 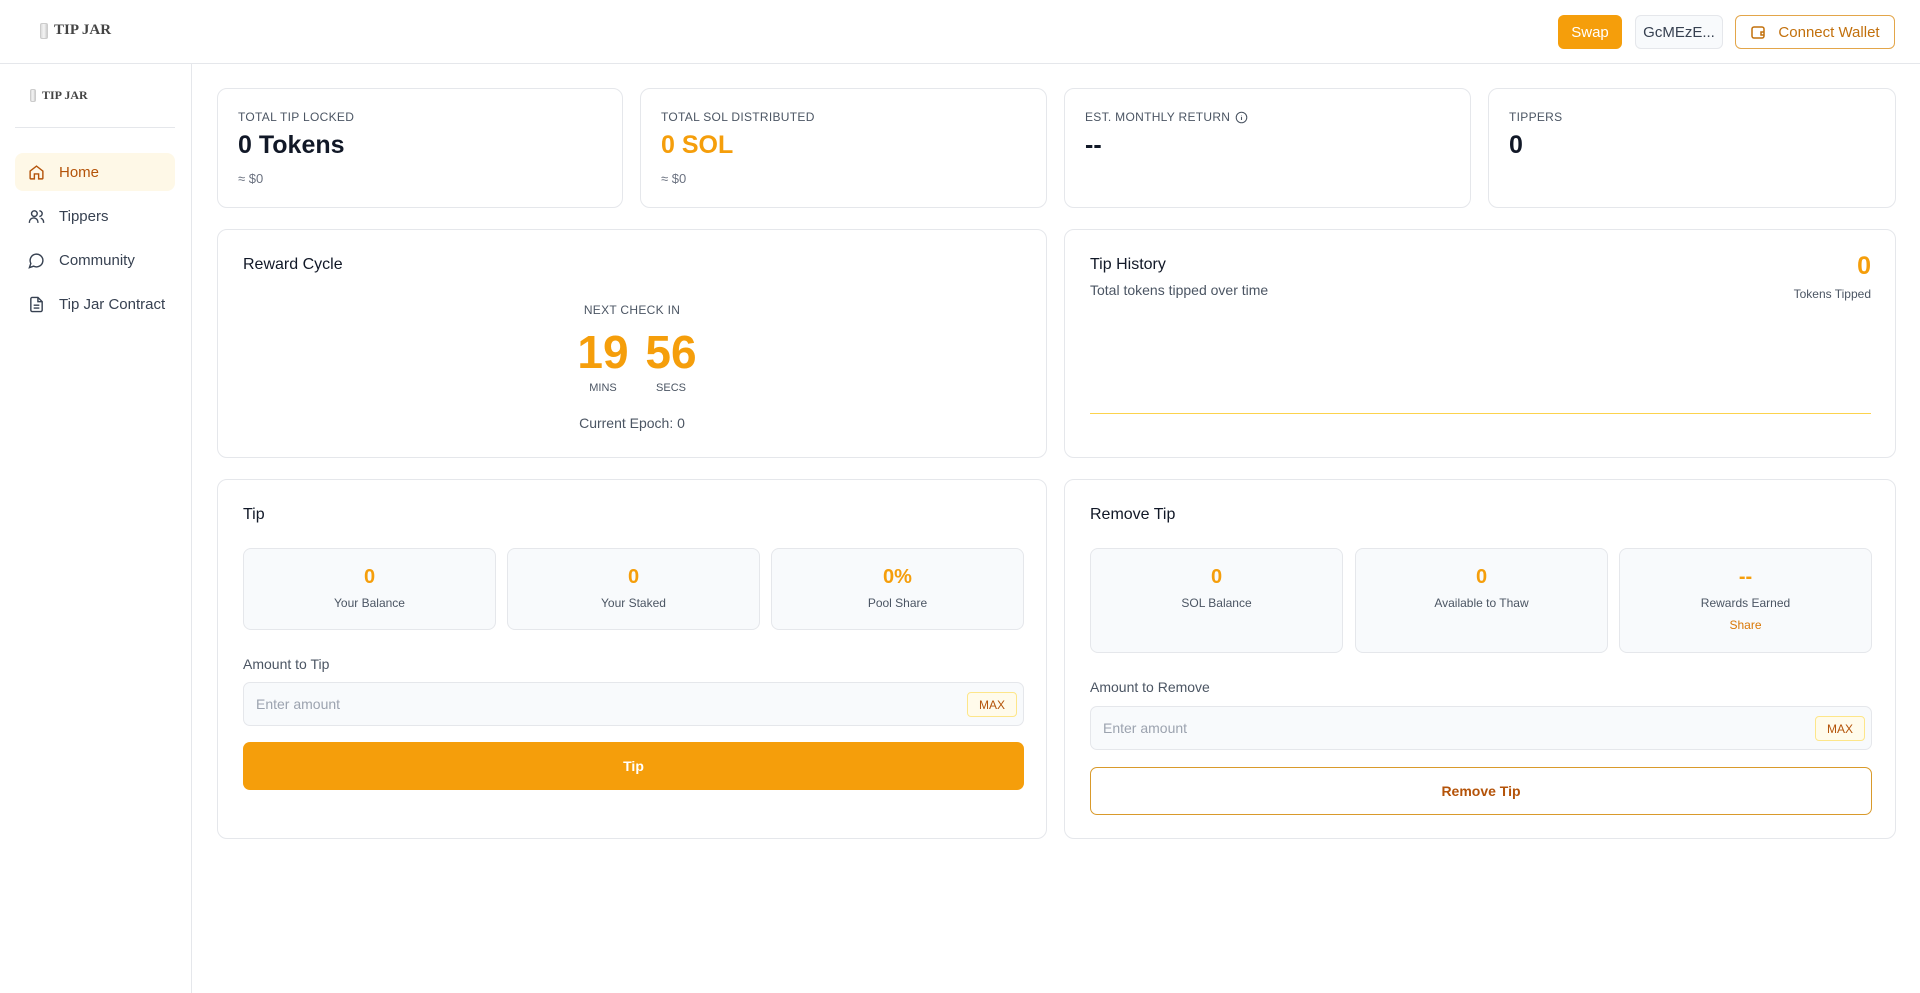 I want to click on tokens-tipped-value: 0, so click(x=1864, y=266).